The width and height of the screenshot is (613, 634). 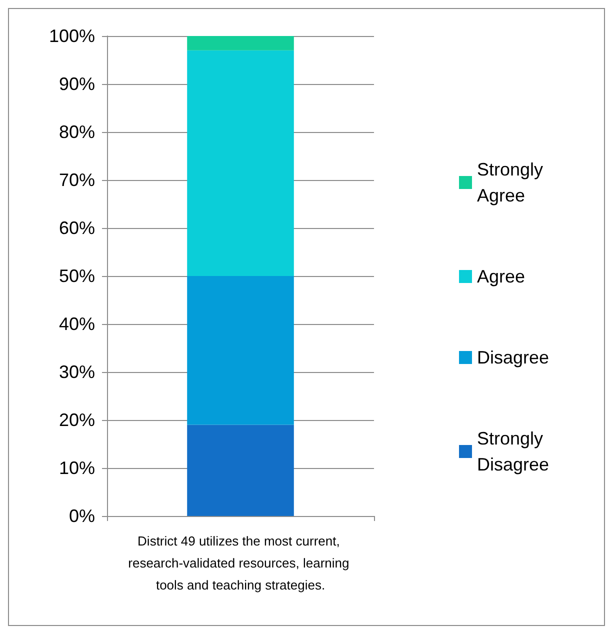 What do you see at coordinates (76, 276) in the screenshot?
I see `y-tick-label: 50%` at bounding box center [76, 276].